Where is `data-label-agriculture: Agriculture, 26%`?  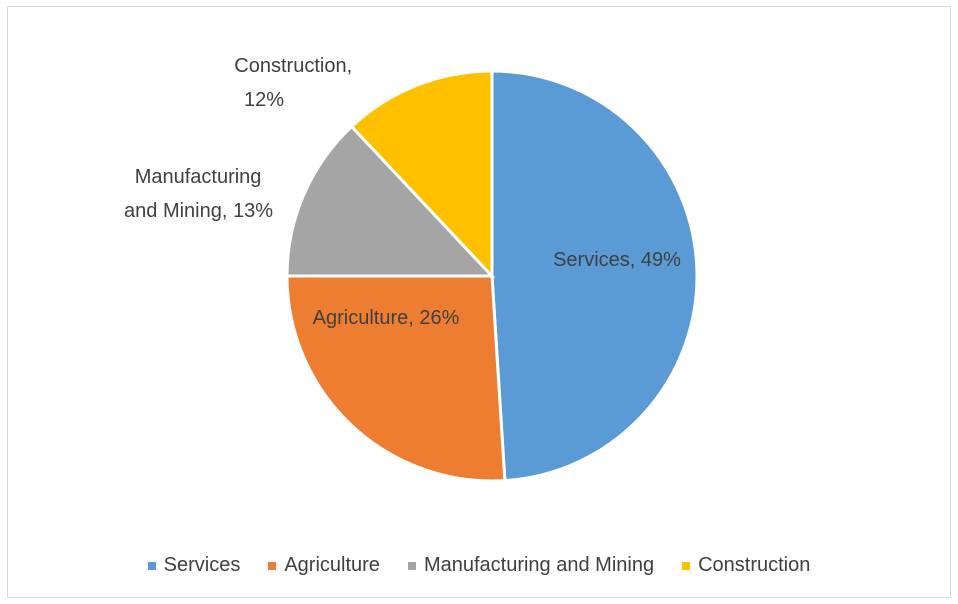 data-label-agriculture: Agriculture, 26% is located at coordinates (386, 318).